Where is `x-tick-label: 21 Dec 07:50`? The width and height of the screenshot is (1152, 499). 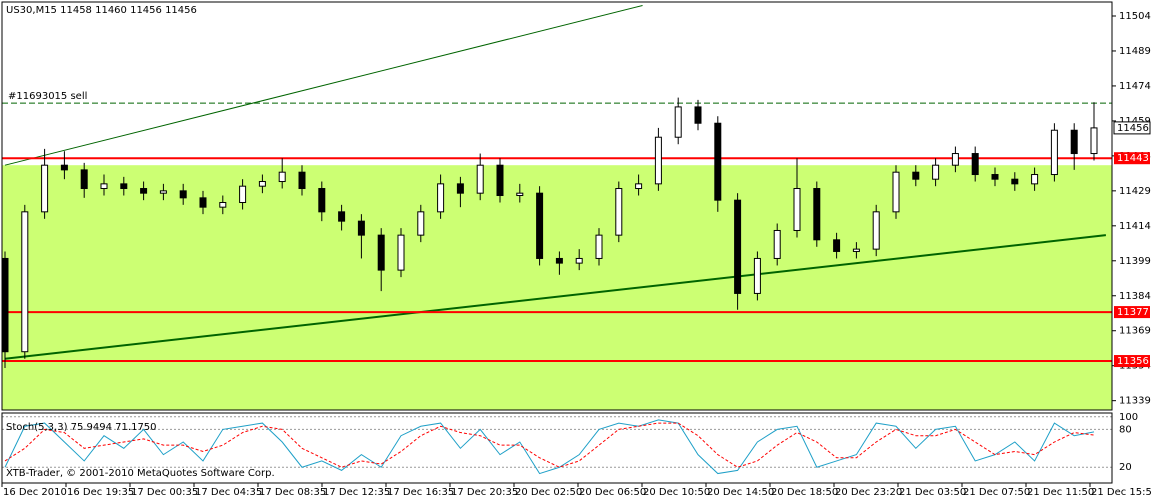
x-tick-label: 21 Dec 07:50 is located at coordinates (996, 492).